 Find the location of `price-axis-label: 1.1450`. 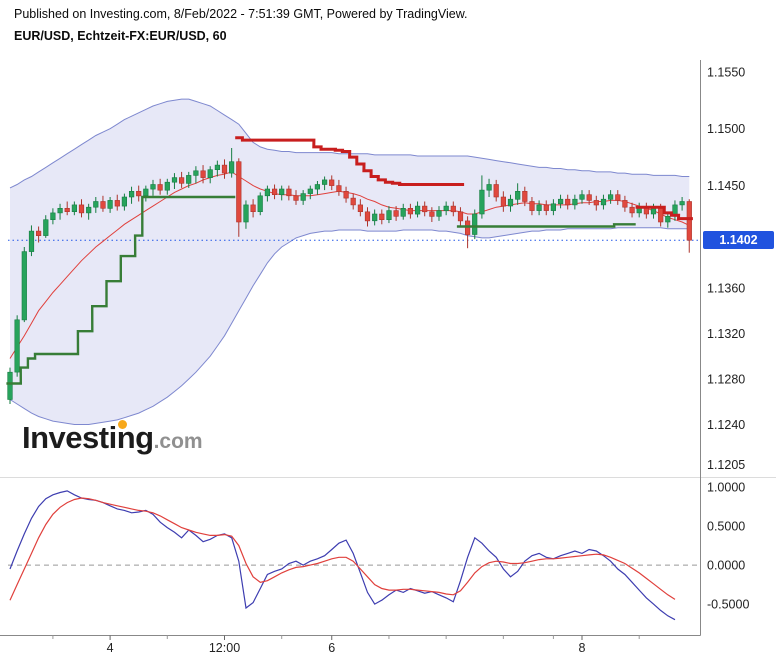

price-axis-label: 1.1450 is located at coordinates (726, 186).